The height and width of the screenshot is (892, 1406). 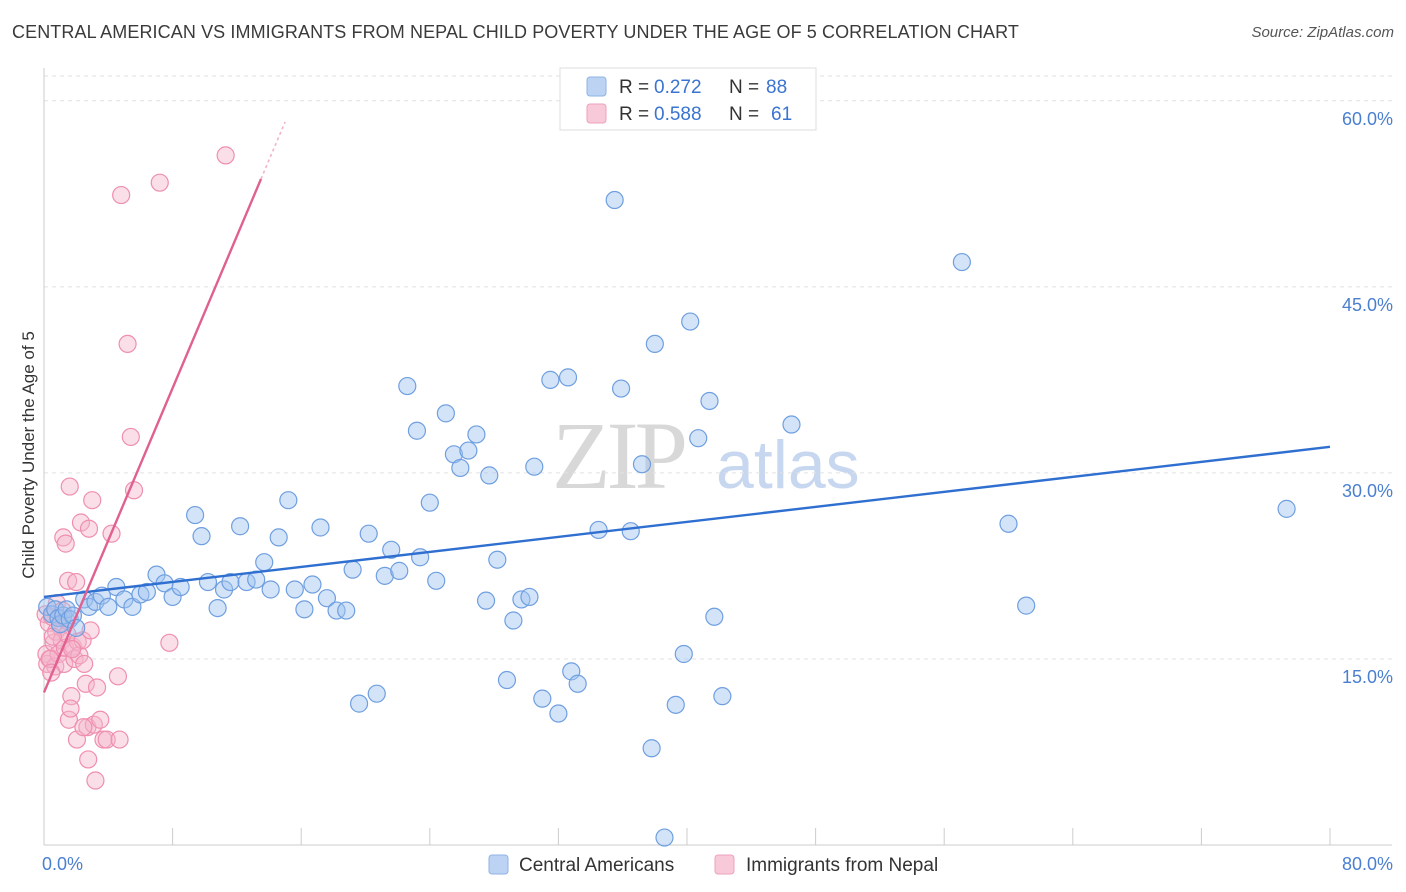 I want to click on y-tick-label-2: 45.0%, so click(x=1367, y=305).